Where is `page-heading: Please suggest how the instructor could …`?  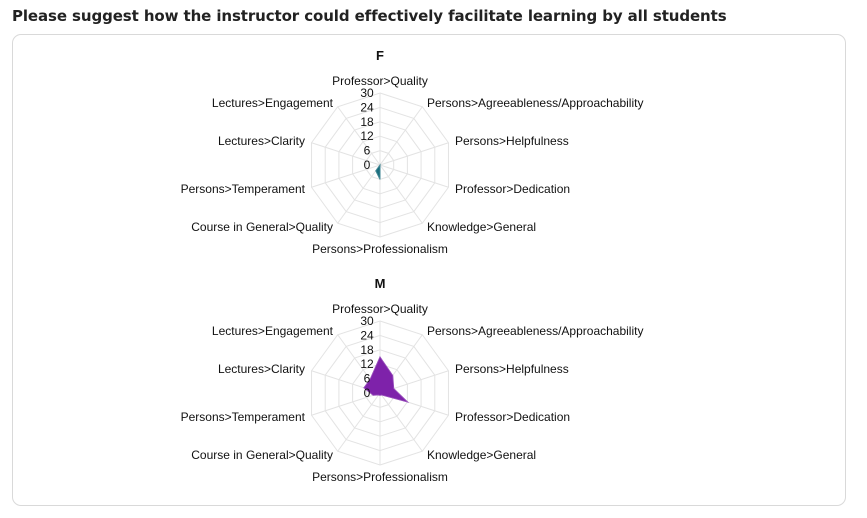 page-heading: Please suggest how the instructor could … is located at coordinates (369, 16).